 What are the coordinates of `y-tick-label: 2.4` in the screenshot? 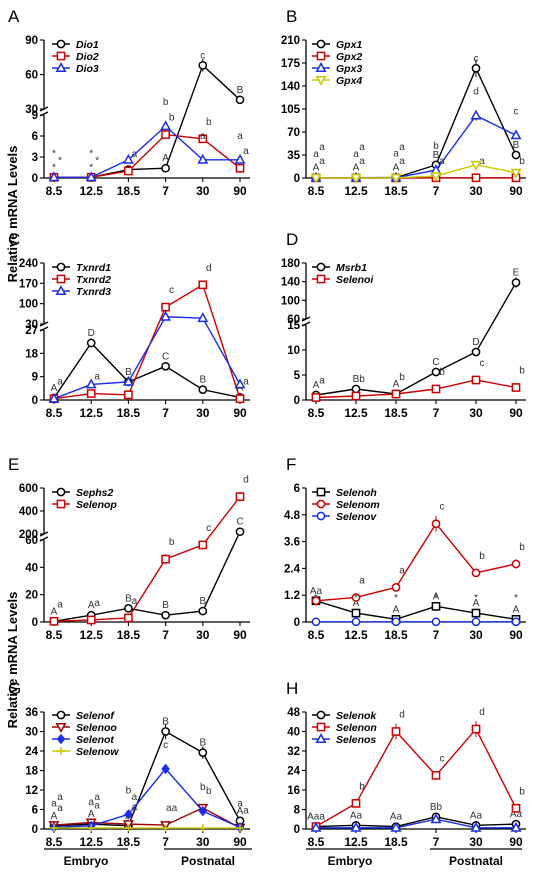 It's located at (292, 569).